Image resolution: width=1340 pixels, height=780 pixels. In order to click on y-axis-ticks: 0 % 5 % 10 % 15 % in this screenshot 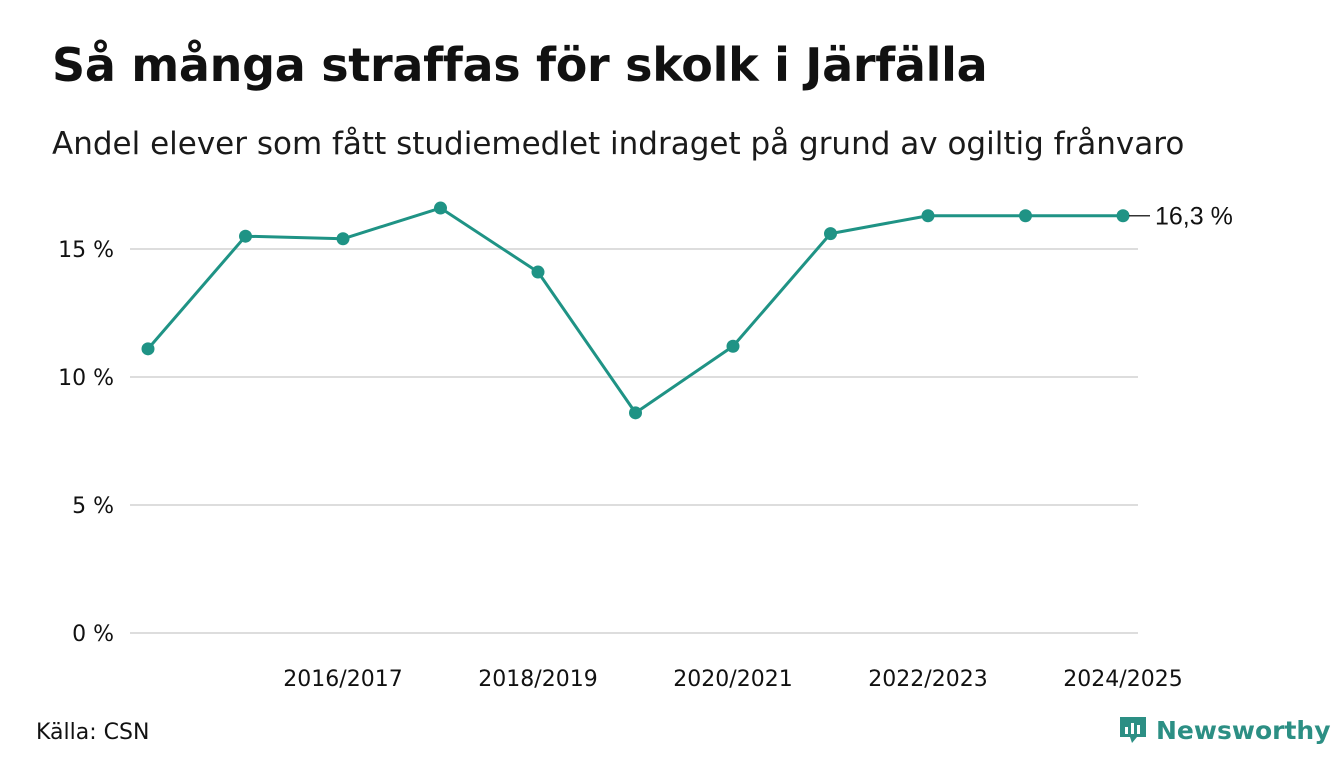, I will do `click(86, 442)`.